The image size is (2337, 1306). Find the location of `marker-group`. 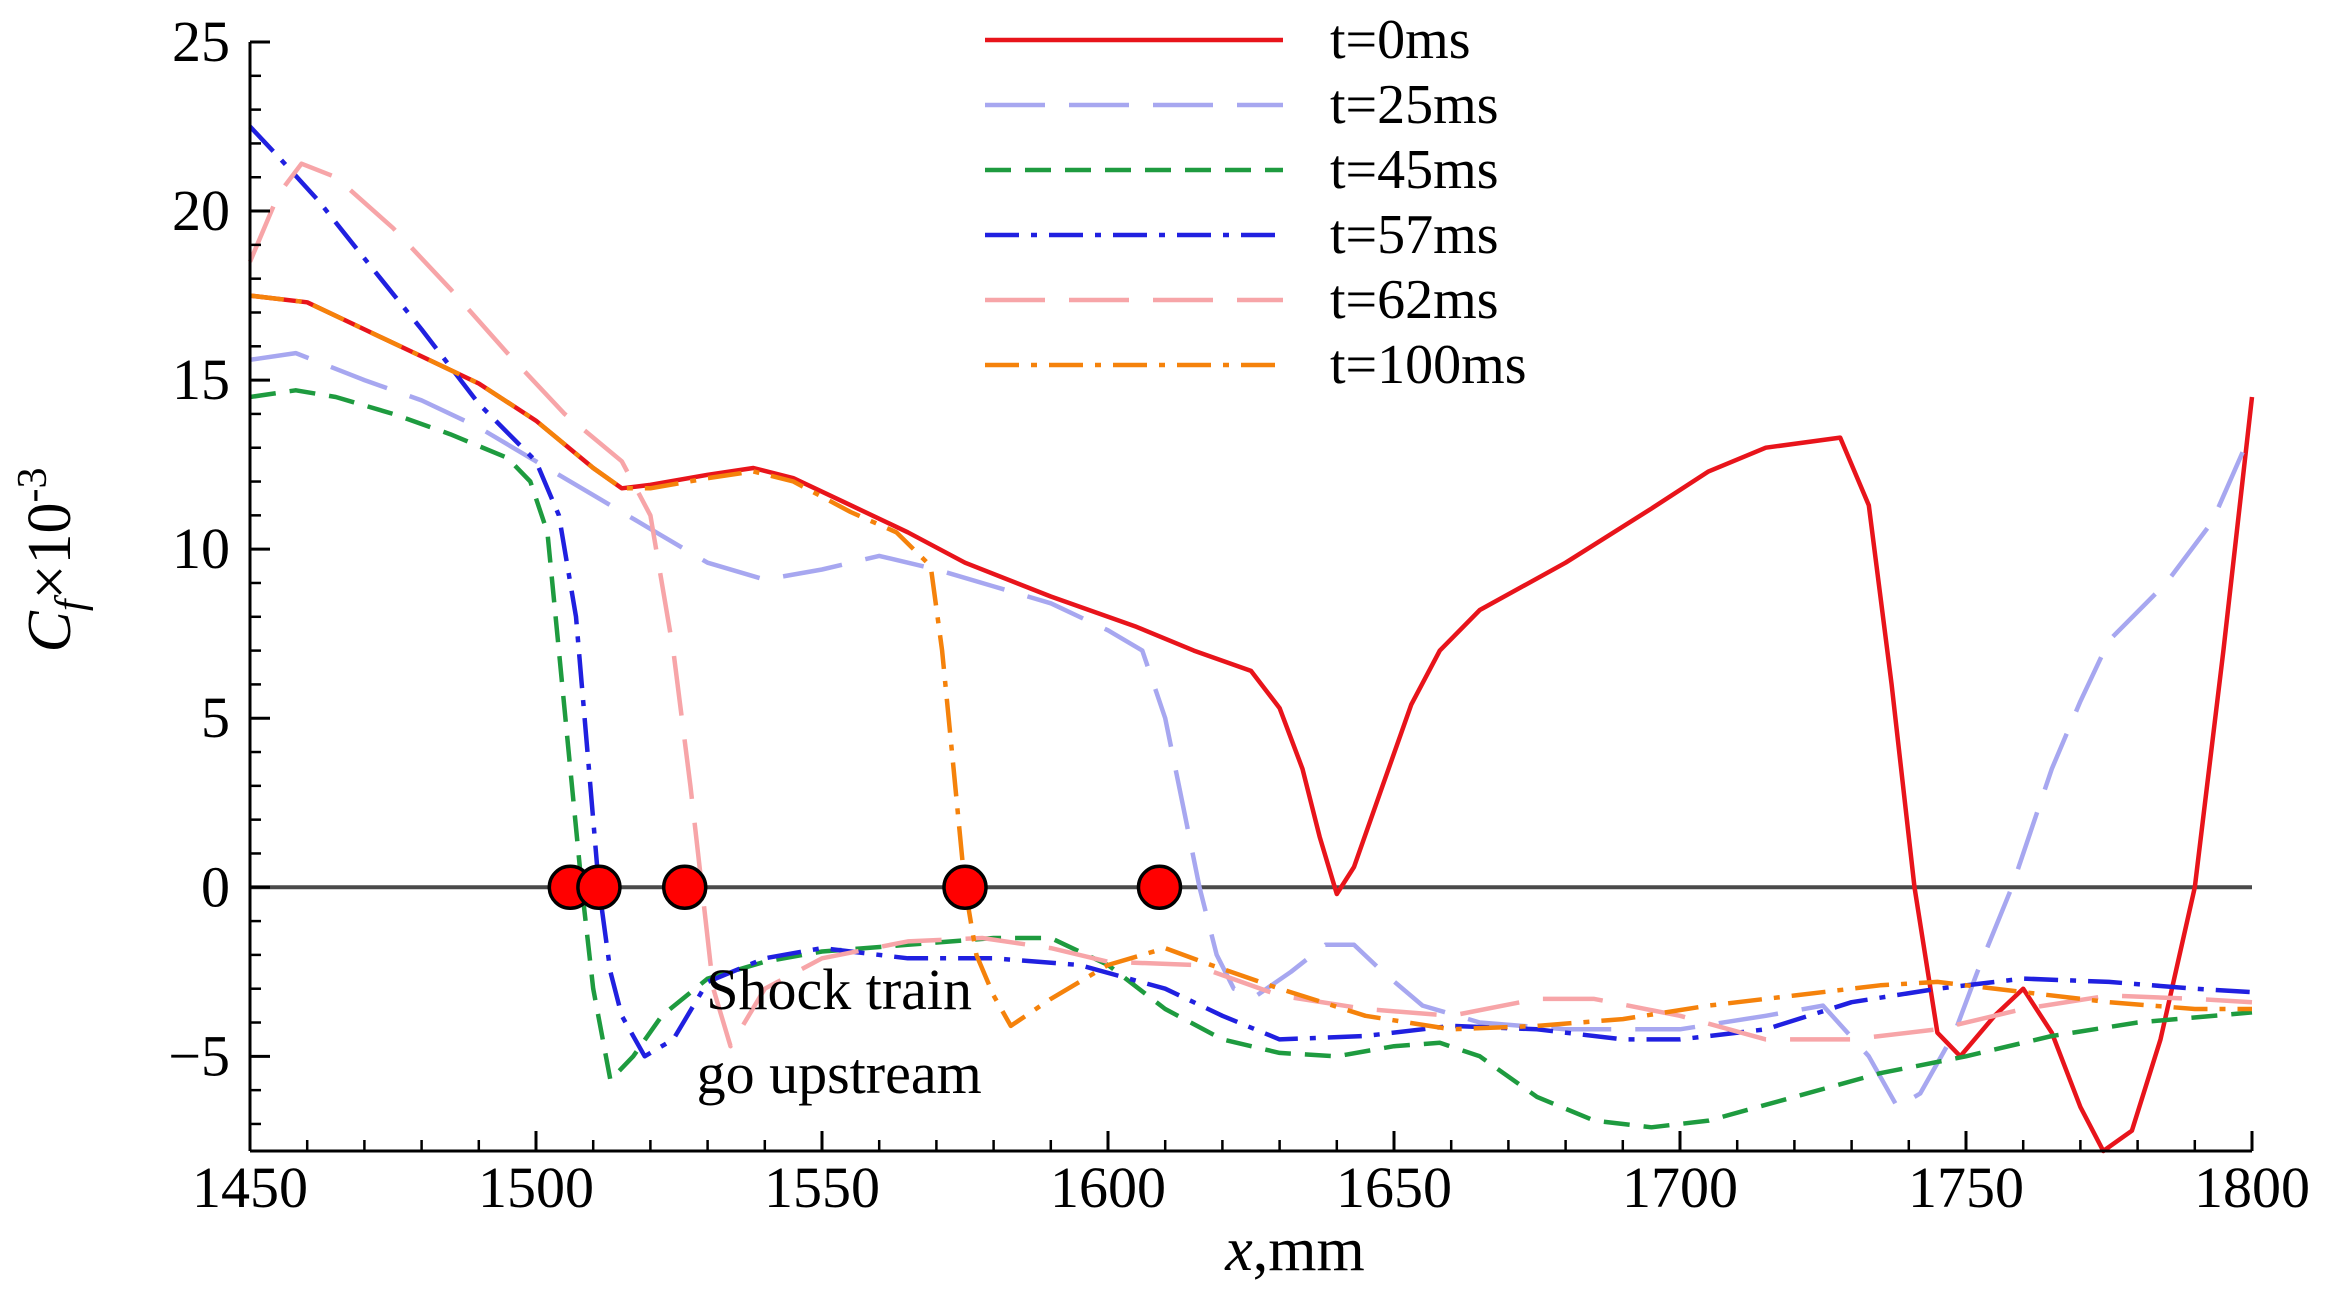

marker-group is located at coordinates (865, 887).